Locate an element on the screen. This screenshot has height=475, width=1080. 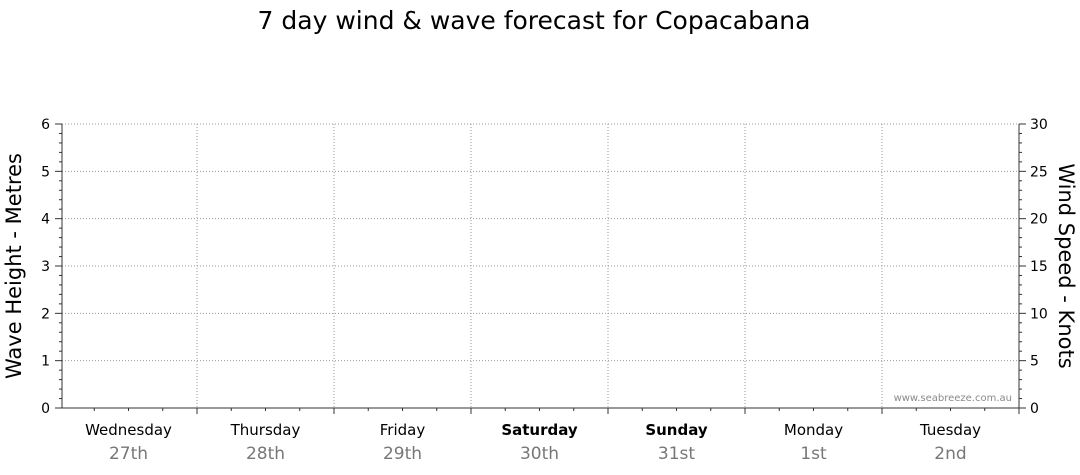
right-tick-label: 20 is located at coordinates (1039, 220).